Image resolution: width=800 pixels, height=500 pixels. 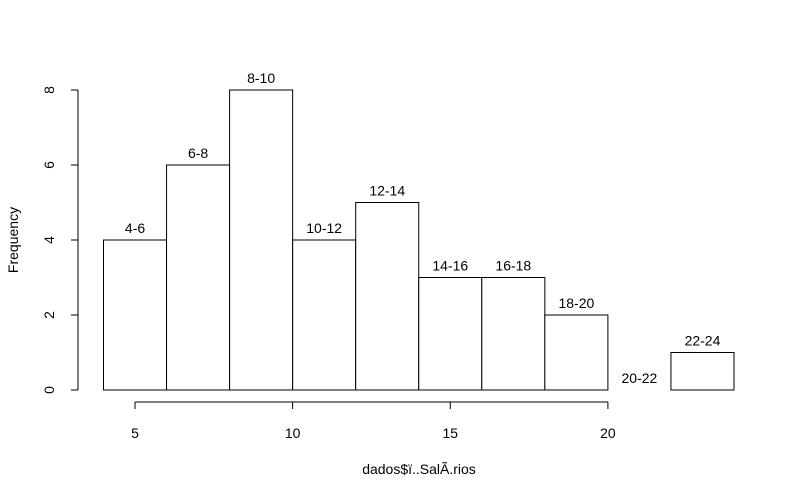 What do you see at coordinates (640, 378) in the screenshot?
I see `bar-label: 20-22` at bounding box center [640, 378].